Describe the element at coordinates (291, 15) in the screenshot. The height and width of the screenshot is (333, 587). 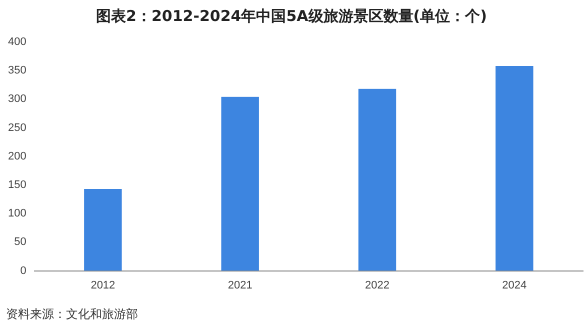
I see `chart-title: 图表2：2012-2024年中国5A级旅游景区数量(单位：个)` at that location.